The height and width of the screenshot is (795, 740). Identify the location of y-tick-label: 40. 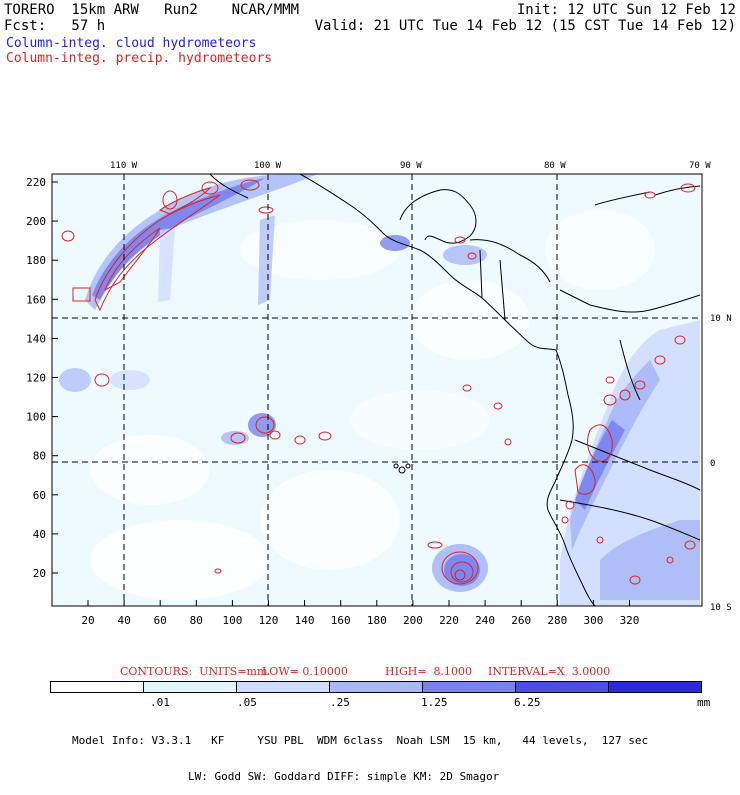
(39, 534).